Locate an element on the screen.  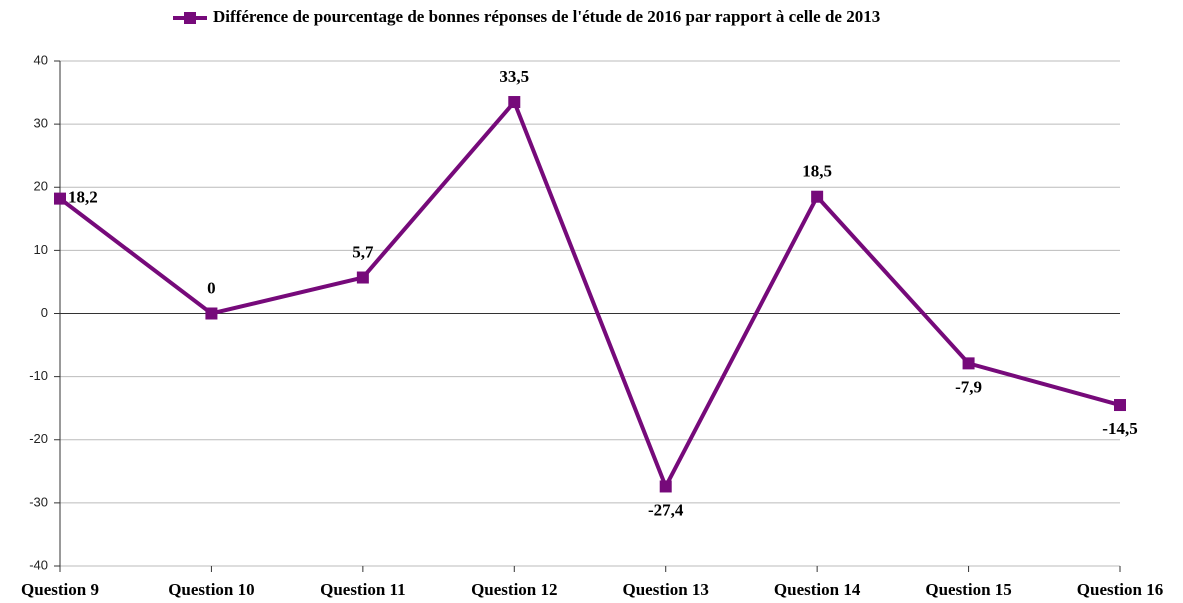
value-label: 18,5 is located at coordinates (817, 171).